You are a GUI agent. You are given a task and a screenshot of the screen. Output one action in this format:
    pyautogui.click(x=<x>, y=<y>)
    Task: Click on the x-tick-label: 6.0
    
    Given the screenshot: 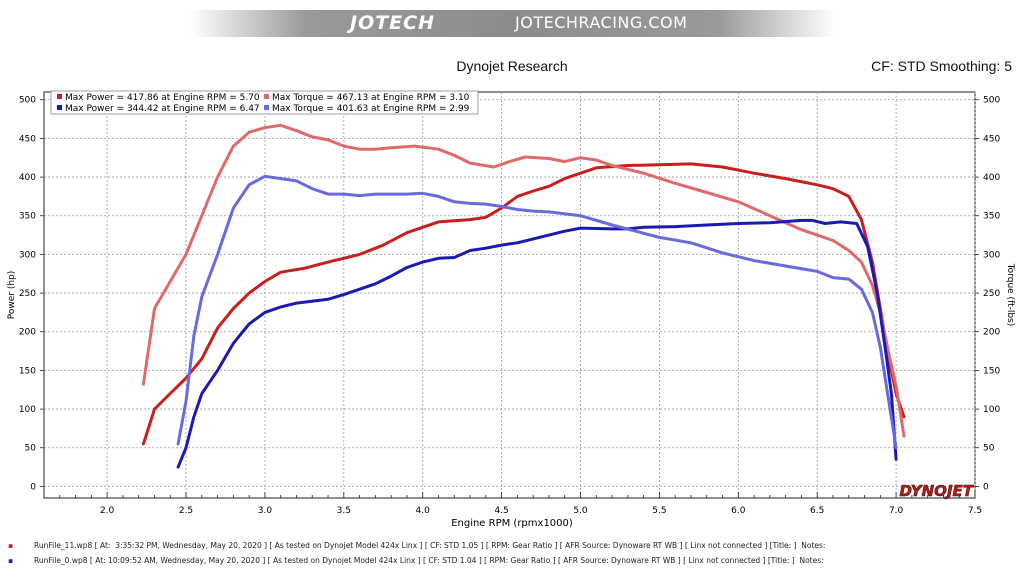 What is the action you would take?
    pyautogui.click(x=738, y=511)
    